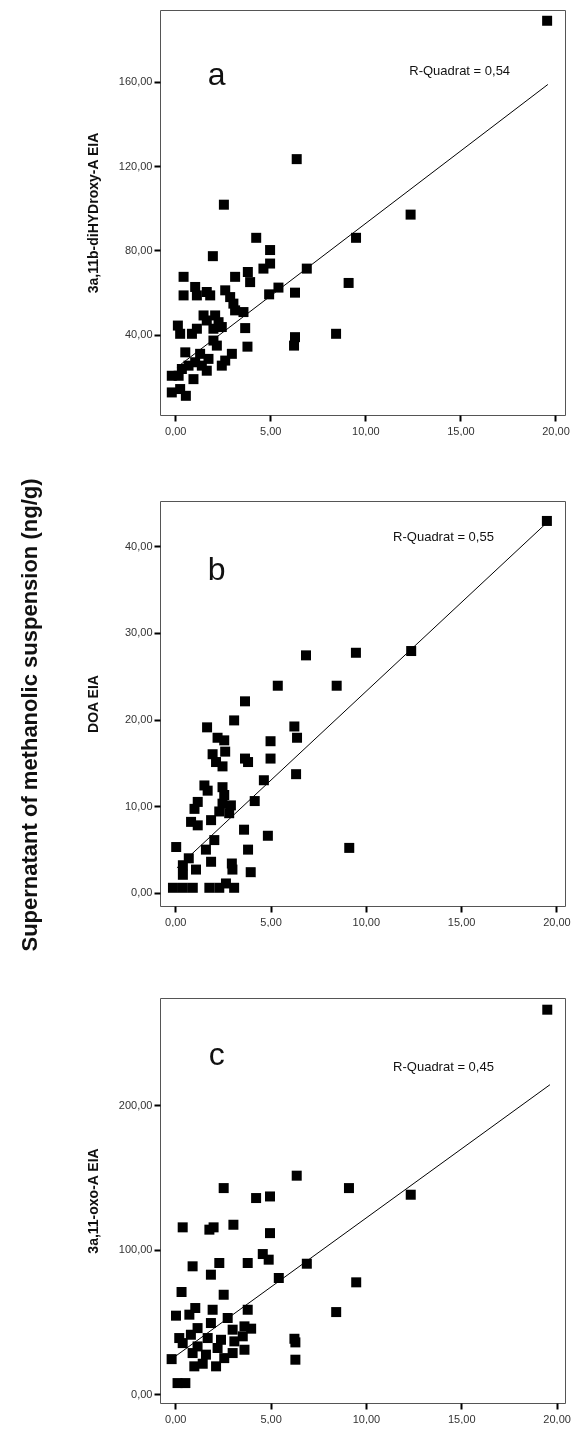 The width and height of the screenshot is (573, 1430). What do you see at coordinates (216, 568) in the screenshot?
I see `annotation: b` at bounding box center [216, 568].